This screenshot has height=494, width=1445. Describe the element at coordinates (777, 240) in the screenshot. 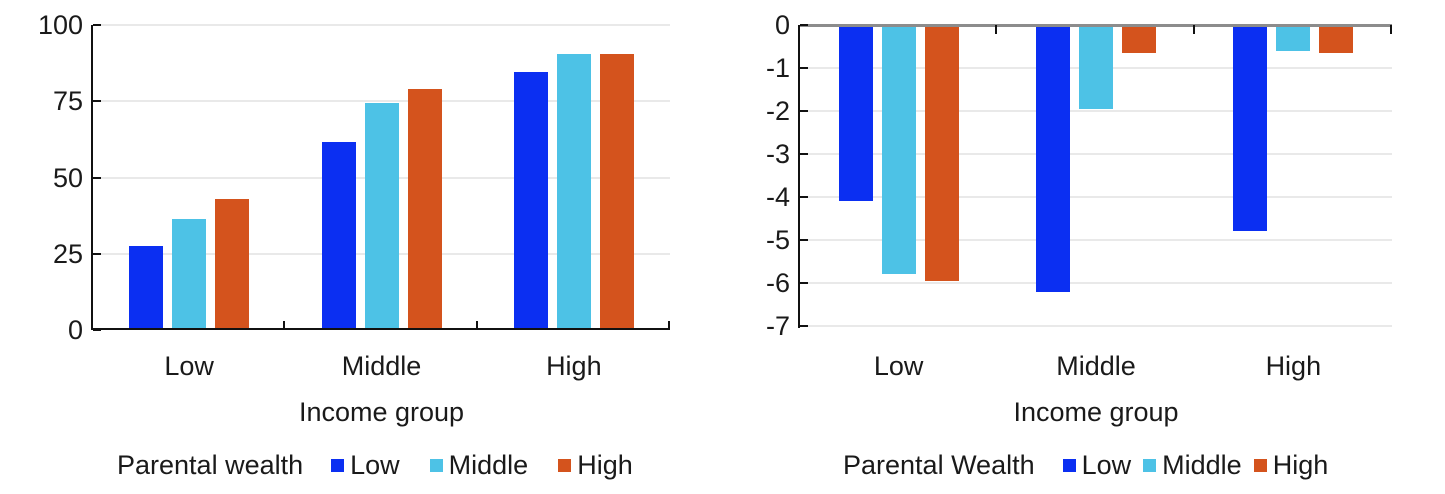

I see `y-tick-label: -5` at that location.